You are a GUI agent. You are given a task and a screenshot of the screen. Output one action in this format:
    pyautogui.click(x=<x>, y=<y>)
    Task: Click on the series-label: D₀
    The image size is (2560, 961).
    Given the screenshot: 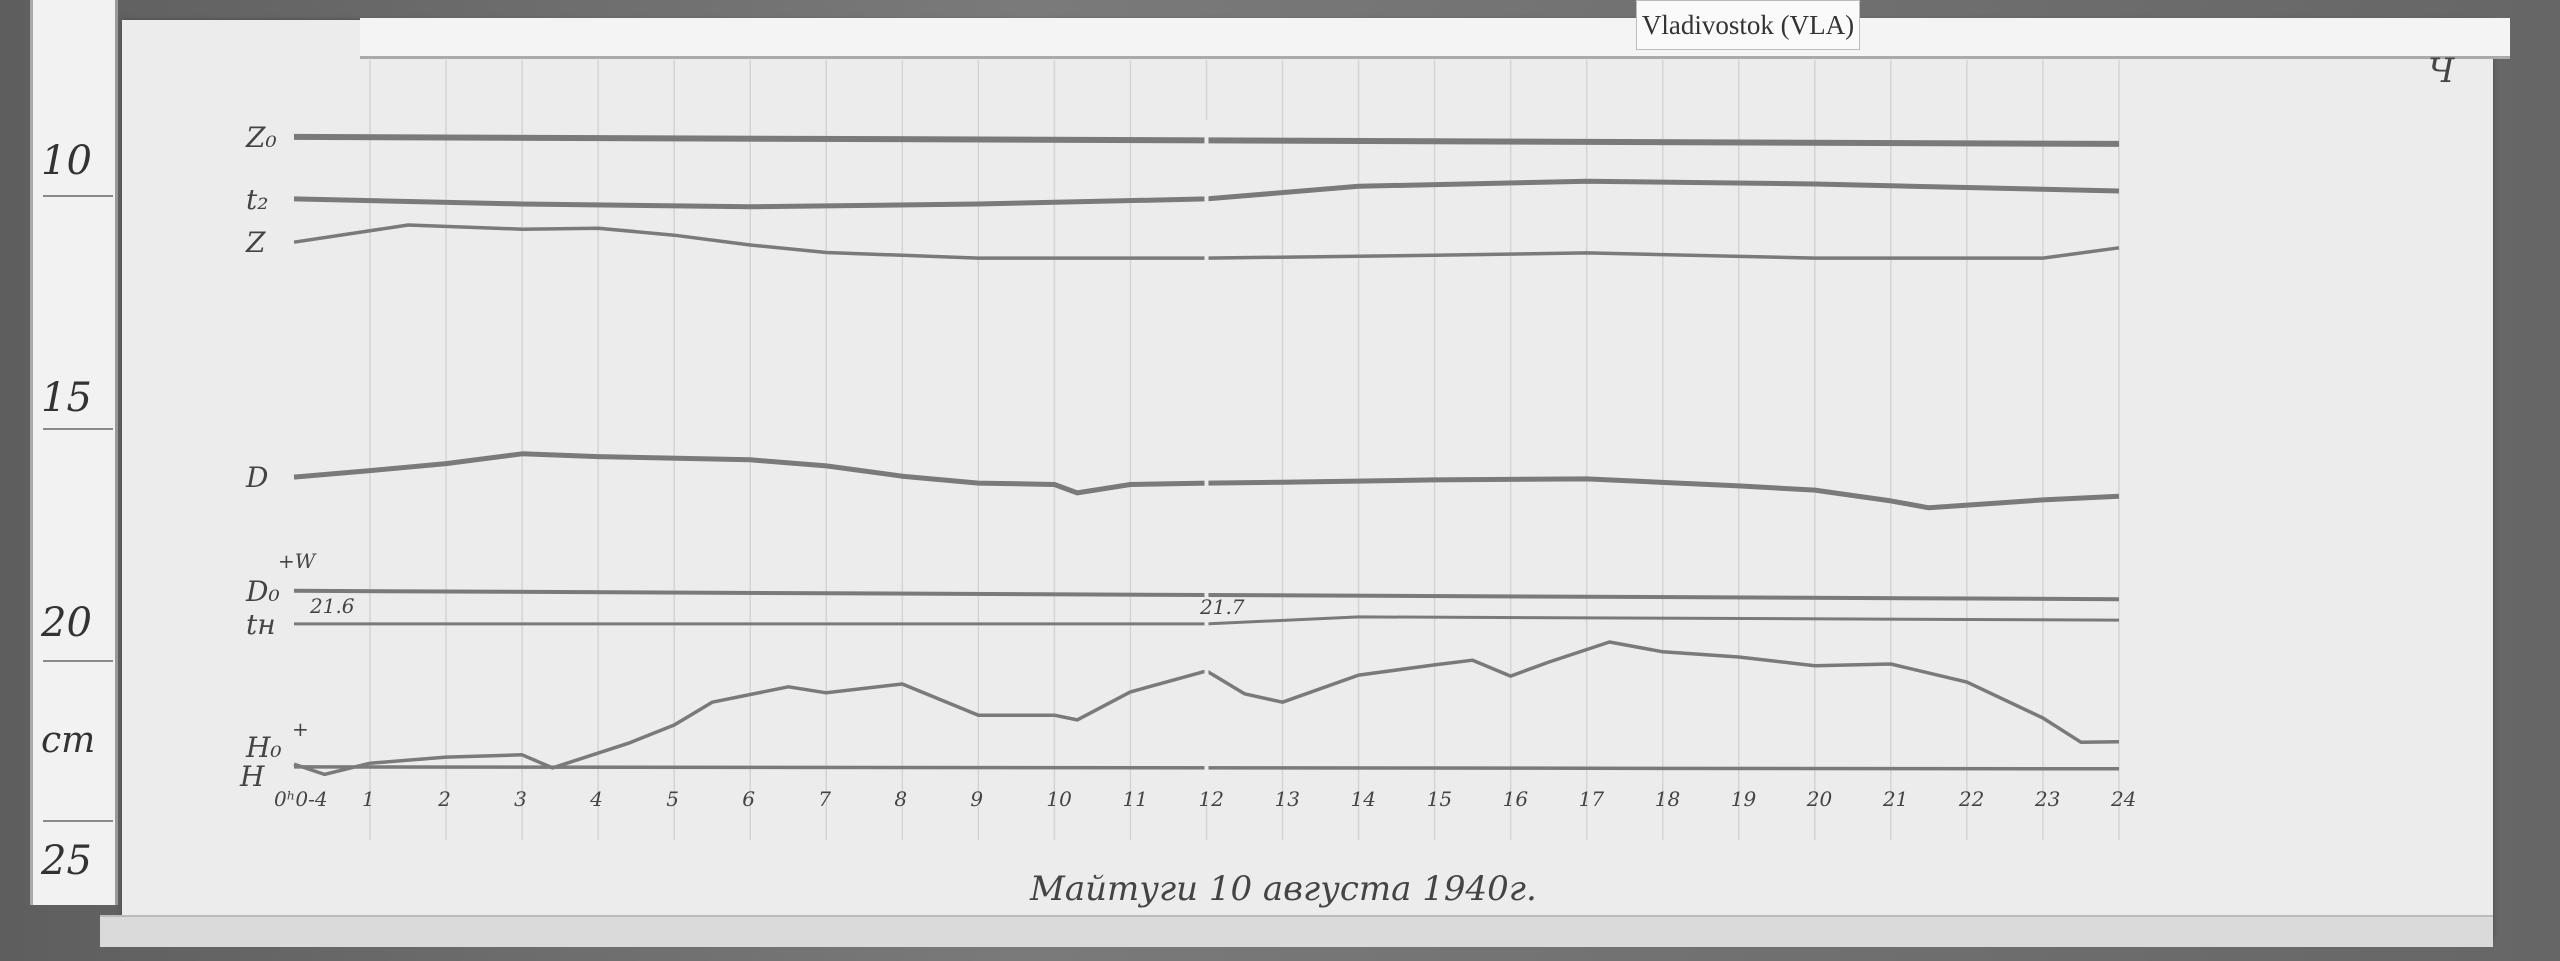 What is the action you would take?
    pyautogui.click(x=262, y=591)
    